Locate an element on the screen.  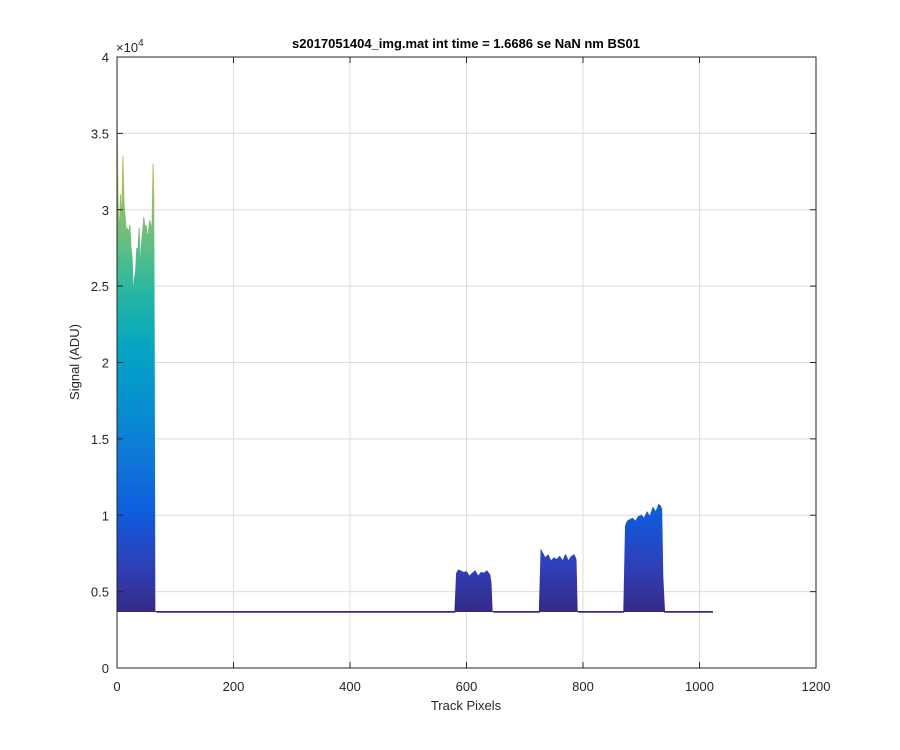
x-axis-title: Track Pixels is located at coordinates (466, 705).